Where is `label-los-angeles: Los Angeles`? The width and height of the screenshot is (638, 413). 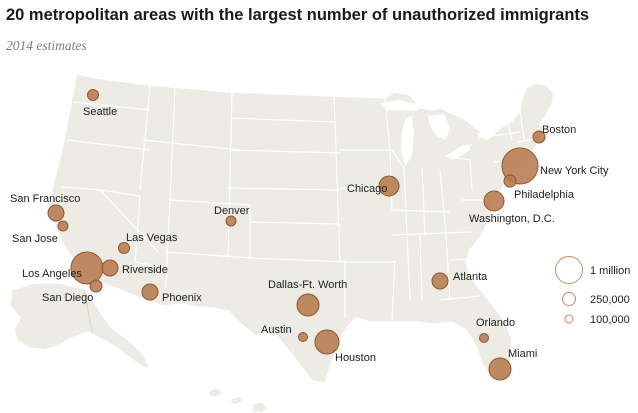 label-los-angeles: Los Angeles is located at coordinates (52, 274).